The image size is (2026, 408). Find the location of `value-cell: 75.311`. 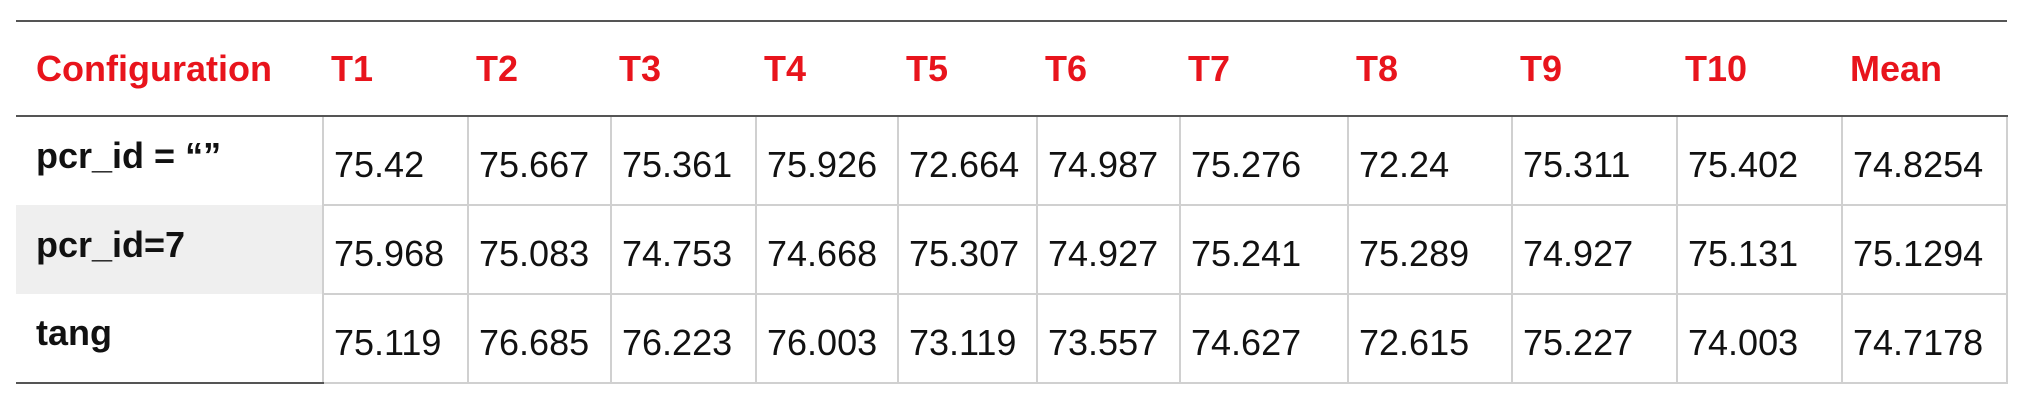

value-cell: 75.311 is located at coordinates (1594, 160).